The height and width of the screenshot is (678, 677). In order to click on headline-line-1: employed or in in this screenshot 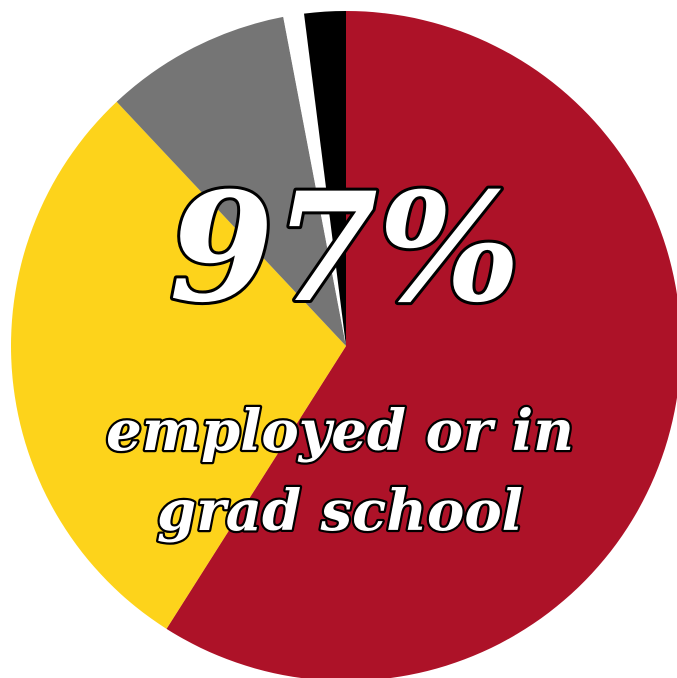, I will do `click(340, 431)`.